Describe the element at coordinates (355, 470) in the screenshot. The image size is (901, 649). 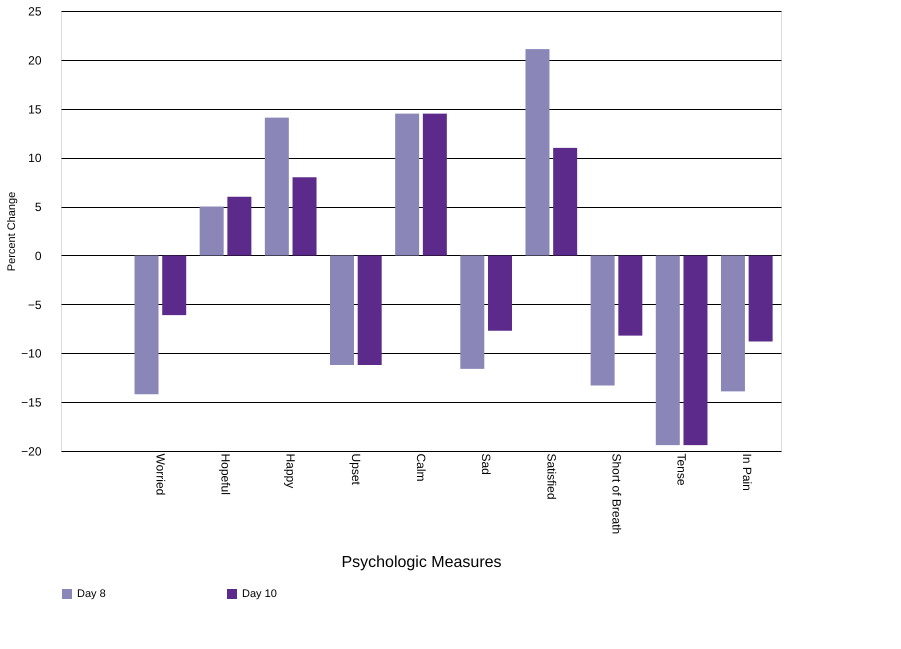
I see `x-tick-label: Upset` at that location.